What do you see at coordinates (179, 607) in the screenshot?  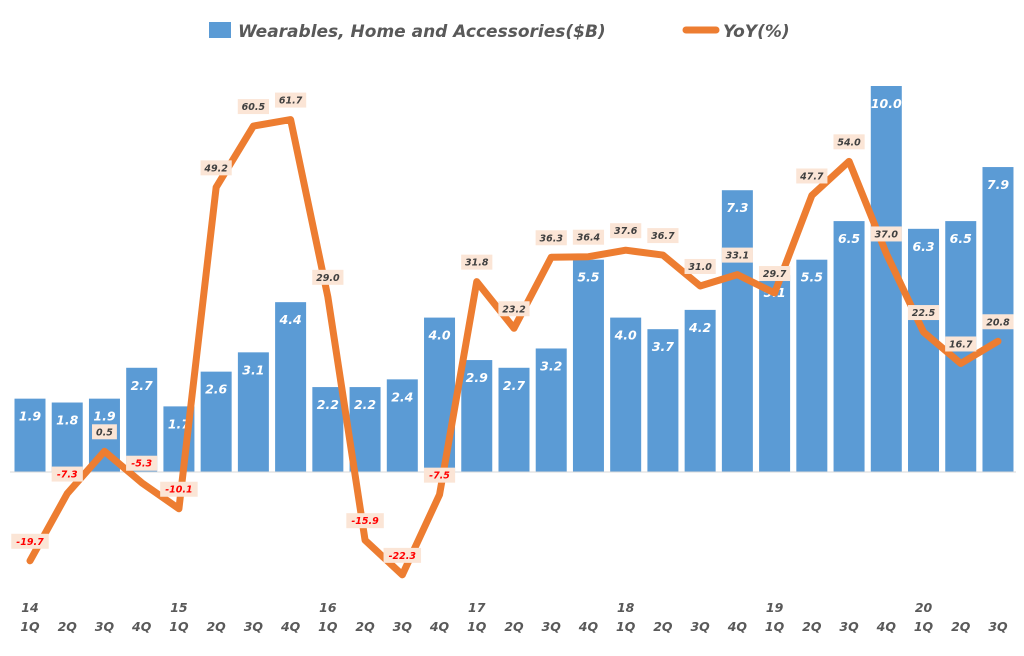 I see `year-tick-label: 15` at bounding box center [179, 607].